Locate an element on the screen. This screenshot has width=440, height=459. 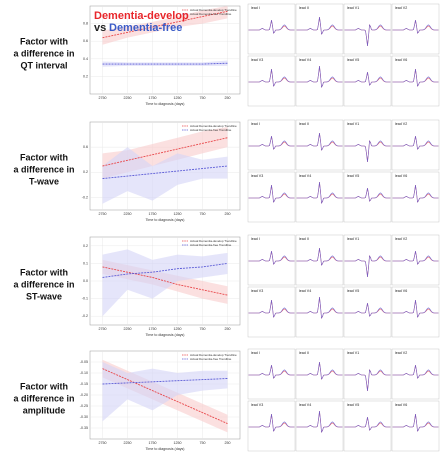
y-tick-label: -0.05 is located at coordinates (84, 362).